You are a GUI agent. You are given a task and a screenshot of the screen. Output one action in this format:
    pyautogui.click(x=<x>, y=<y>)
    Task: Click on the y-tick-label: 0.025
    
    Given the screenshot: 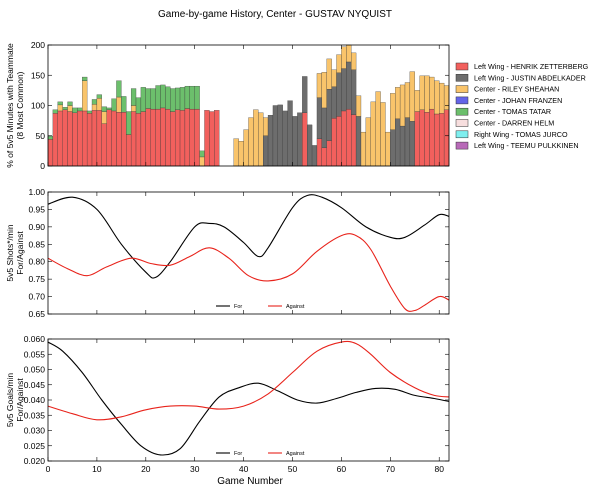 What is the action you would take?
    pyautogui.click(x=35, y=446)
    